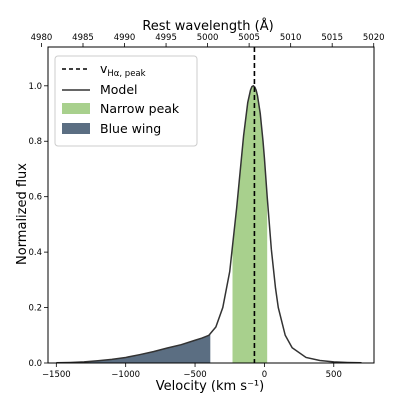 Image resolution: width=415 pixels, height=415 pixels. I want to click on legend: vHα, peak Model Narrow peak Blue wing, so click(126, 101).